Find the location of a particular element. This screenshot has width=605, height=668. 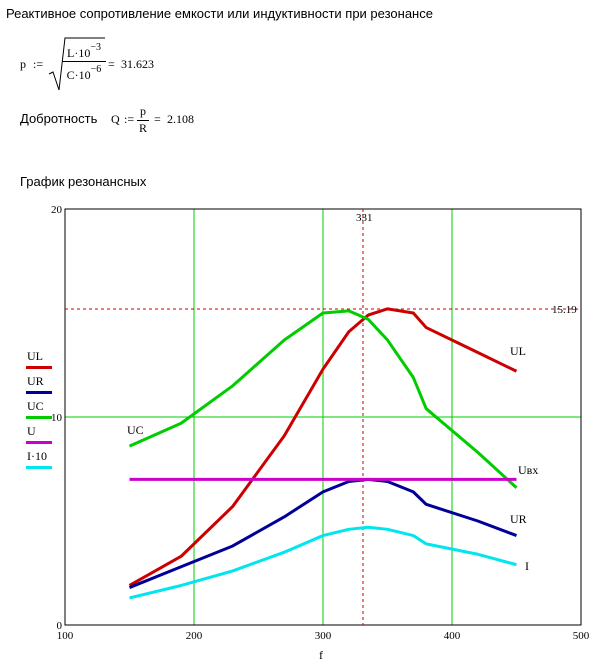

legend-swatch-u is located at coordinates (39, 442).